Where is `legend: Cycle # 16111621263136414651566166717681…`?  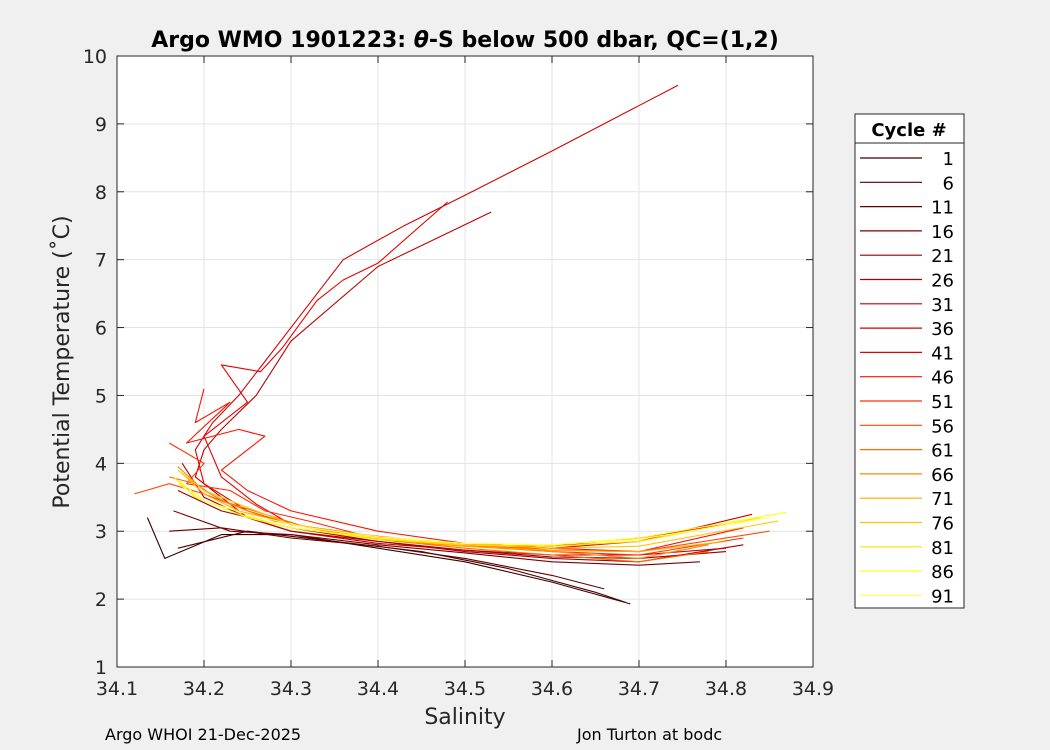 legend: Cycle # 16111621263136414651566166717681… is located at coordinates (909, 361).